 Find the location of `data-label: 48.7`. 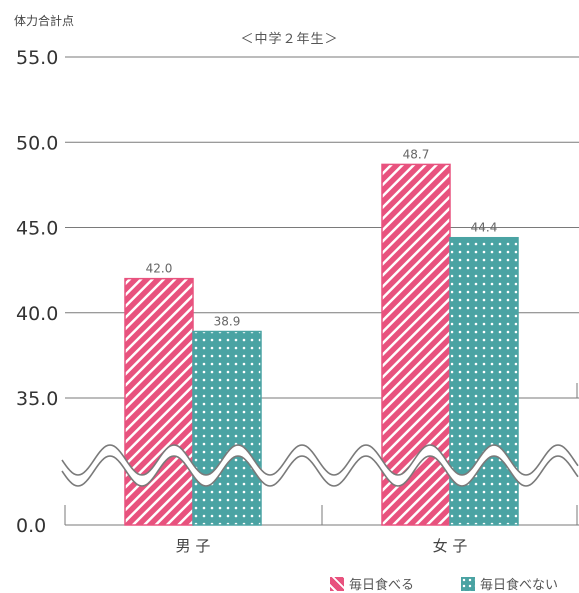

data-label: 48.7 is located at coordinates (416, 154).